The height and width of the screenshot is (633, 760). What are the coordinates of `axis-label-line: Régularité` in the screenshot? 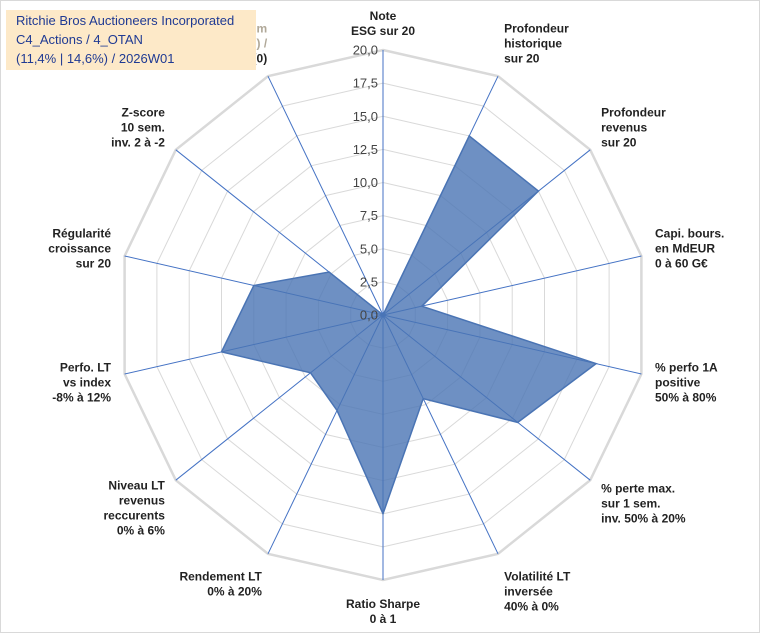 It's located at (81, 233).